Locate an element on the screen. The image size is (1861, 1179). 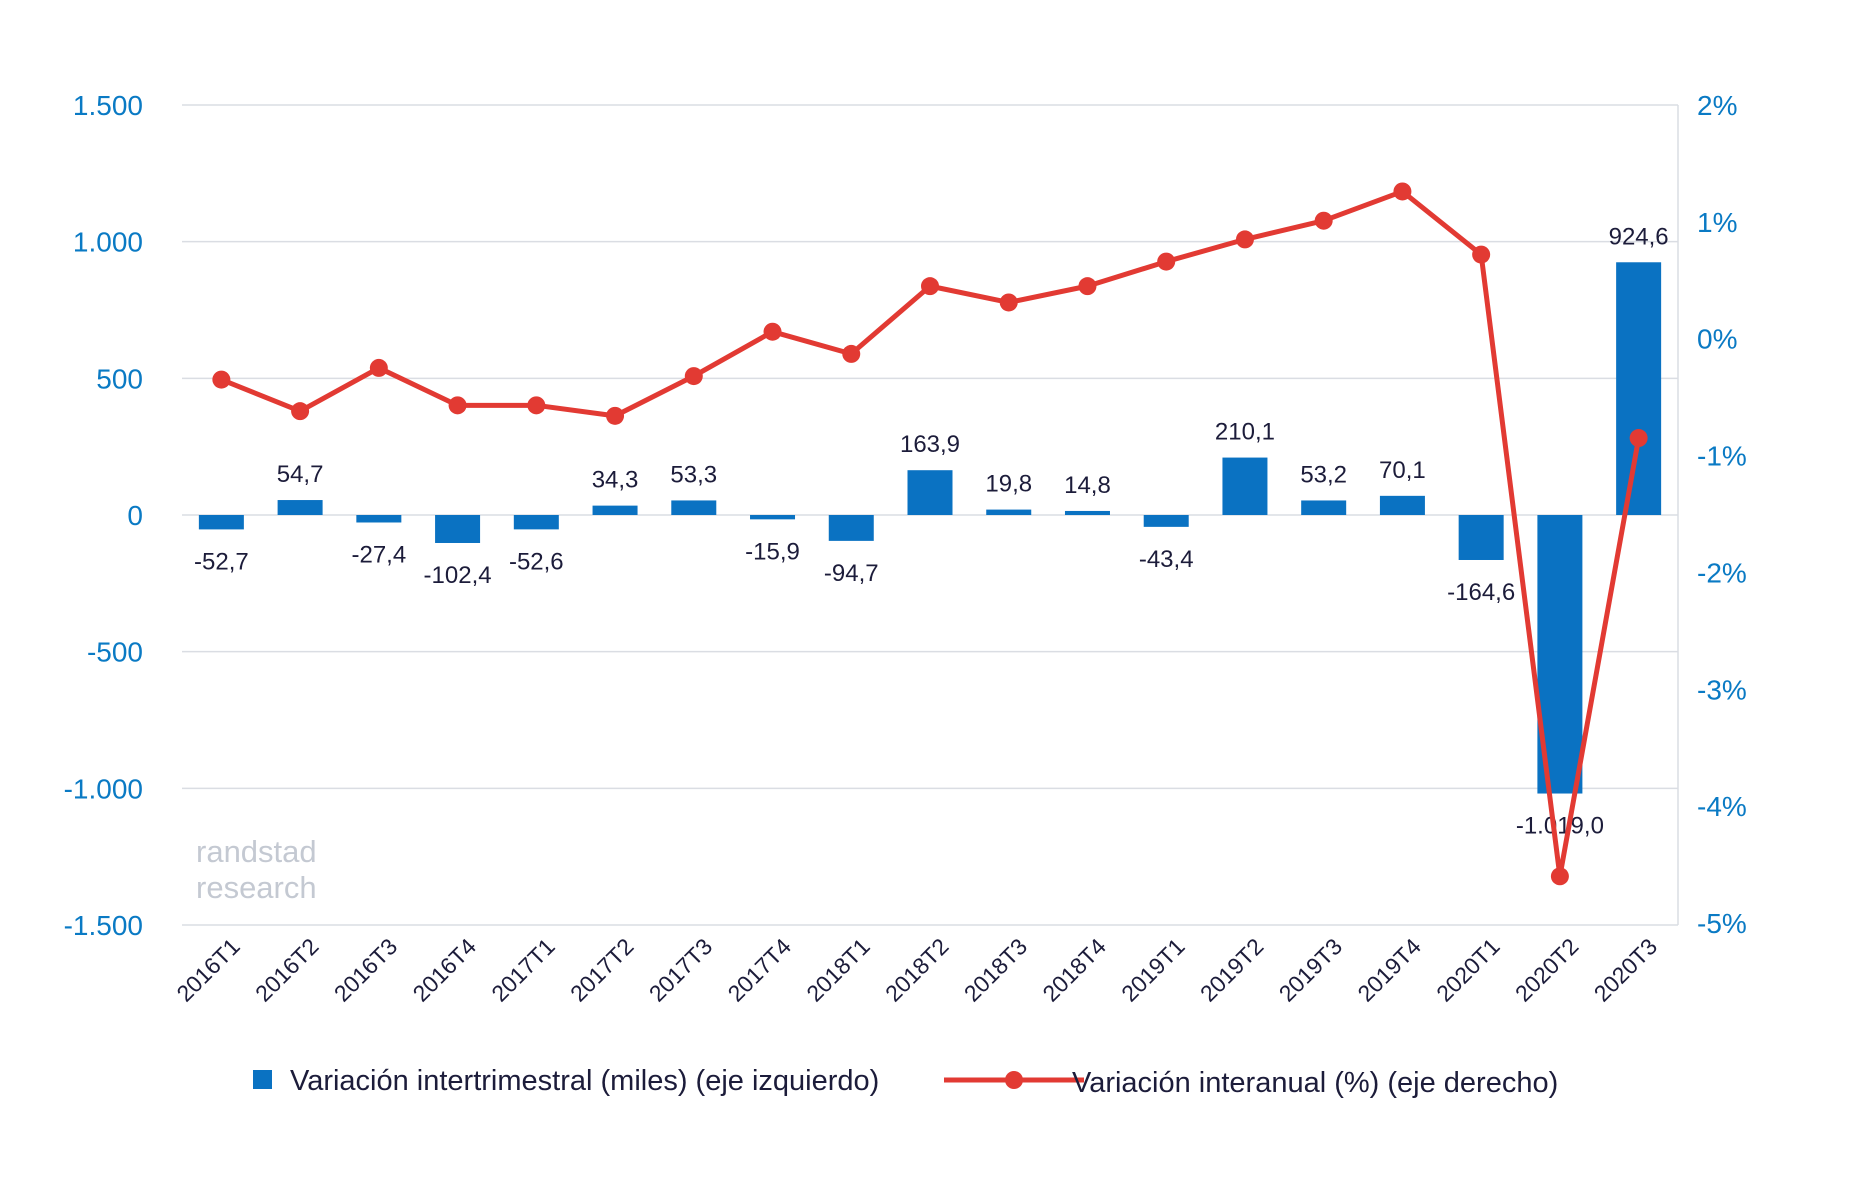
y-right-tick-label: 0% is located at coordinates (1717, 339).